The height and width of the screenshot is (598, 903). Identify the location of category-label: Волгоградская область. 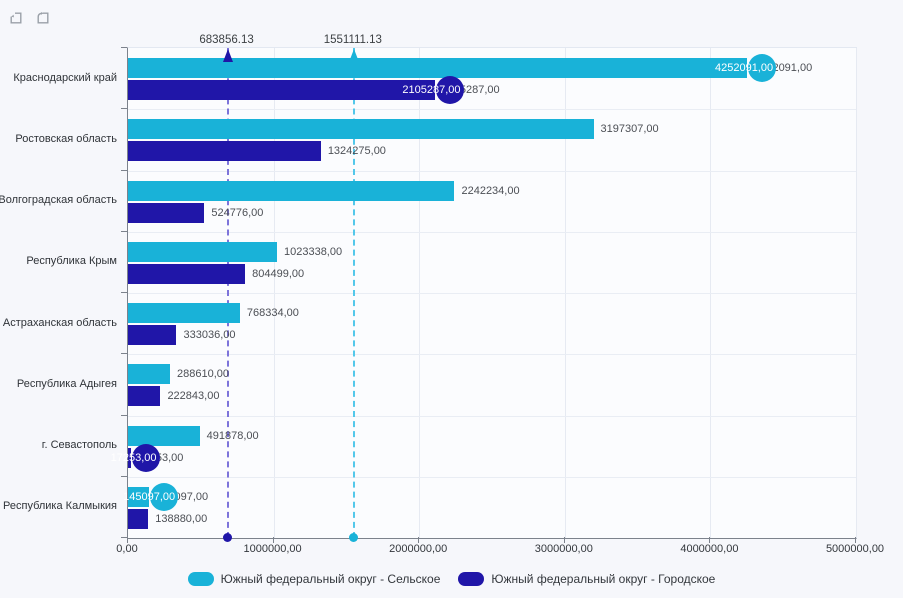
(58, 200).